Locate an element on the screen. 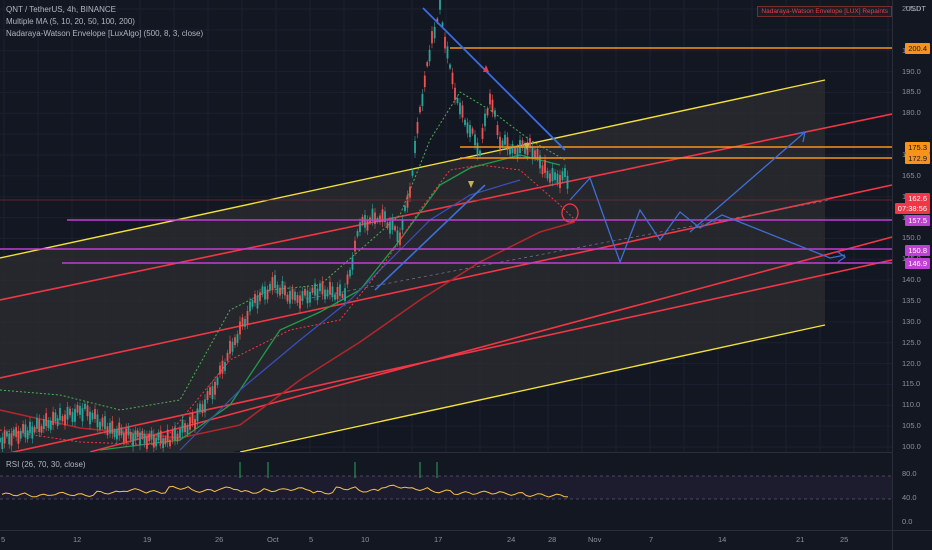 This screenshot has height=550, width=932. price-tick: 100.0 is located at coordinates (911, 446).